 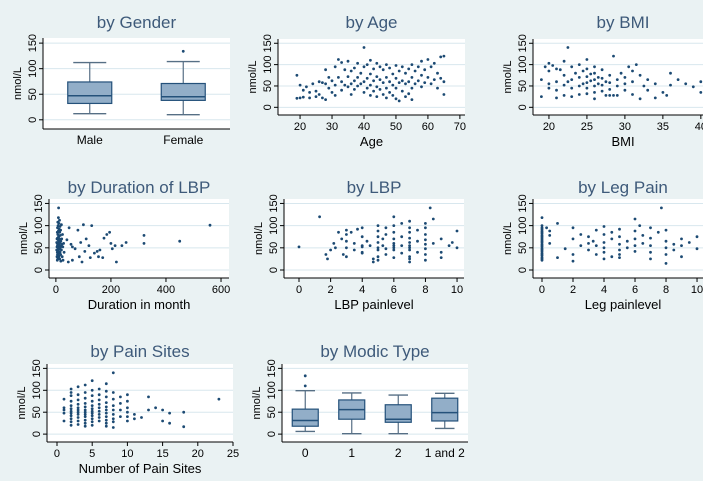 What do you see at coordinates (300, 127) in the screenshot?
I see `x-tick-label: 20` at bounding box center [300, 127].